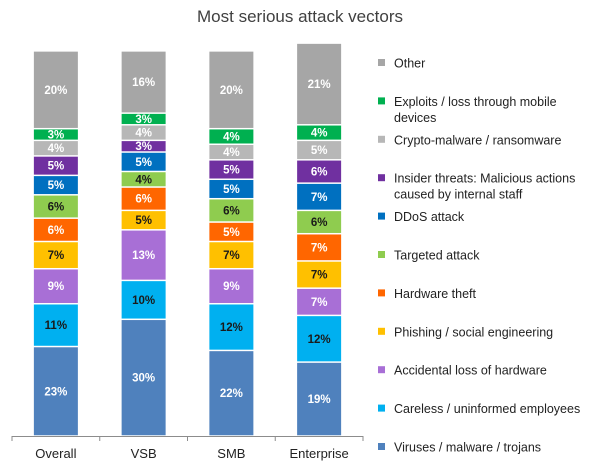  What do you see at coordinates (143, 83) in the screenshot?
I see `data-label: 16%` at bounding box center [143, 83].